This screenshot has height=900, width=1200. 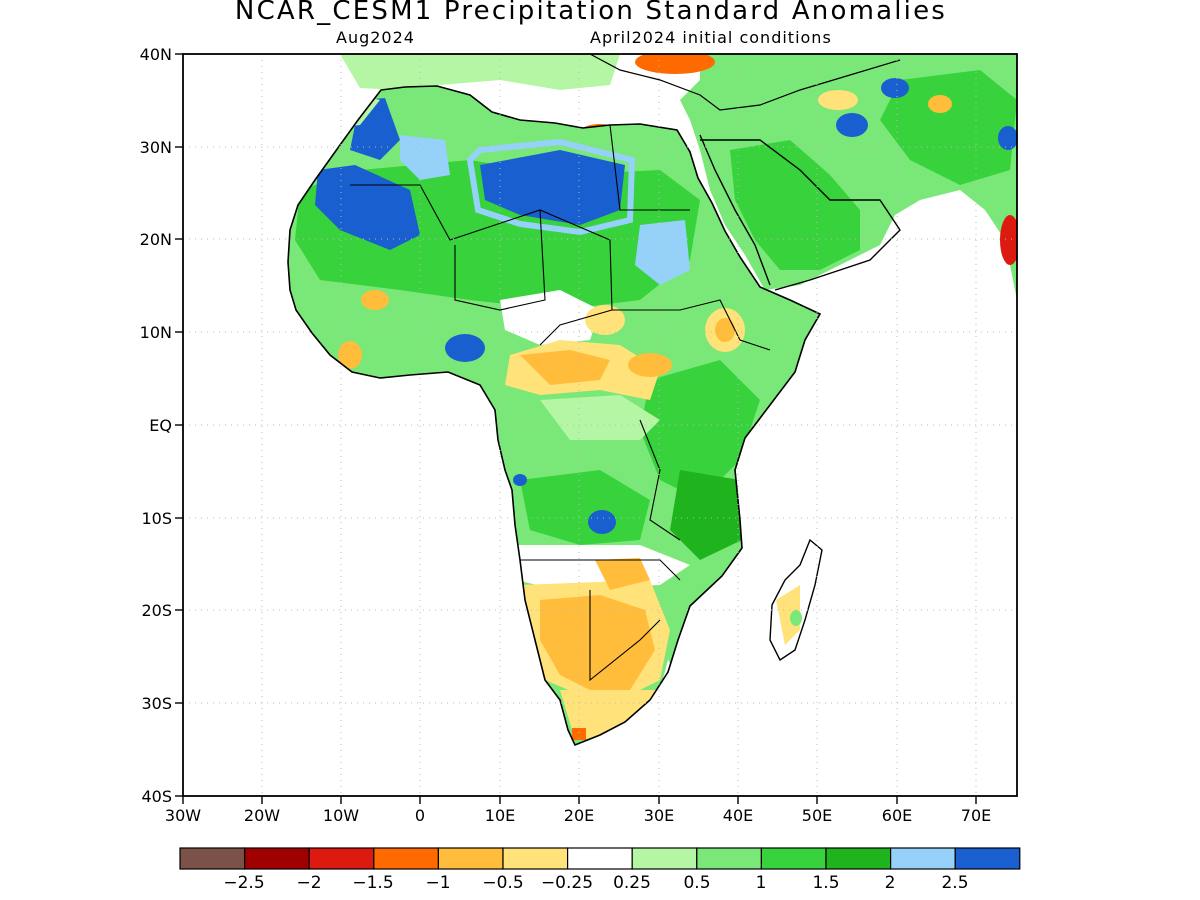 I want to click on lon-label: 30W, so click(x=183, y=815).